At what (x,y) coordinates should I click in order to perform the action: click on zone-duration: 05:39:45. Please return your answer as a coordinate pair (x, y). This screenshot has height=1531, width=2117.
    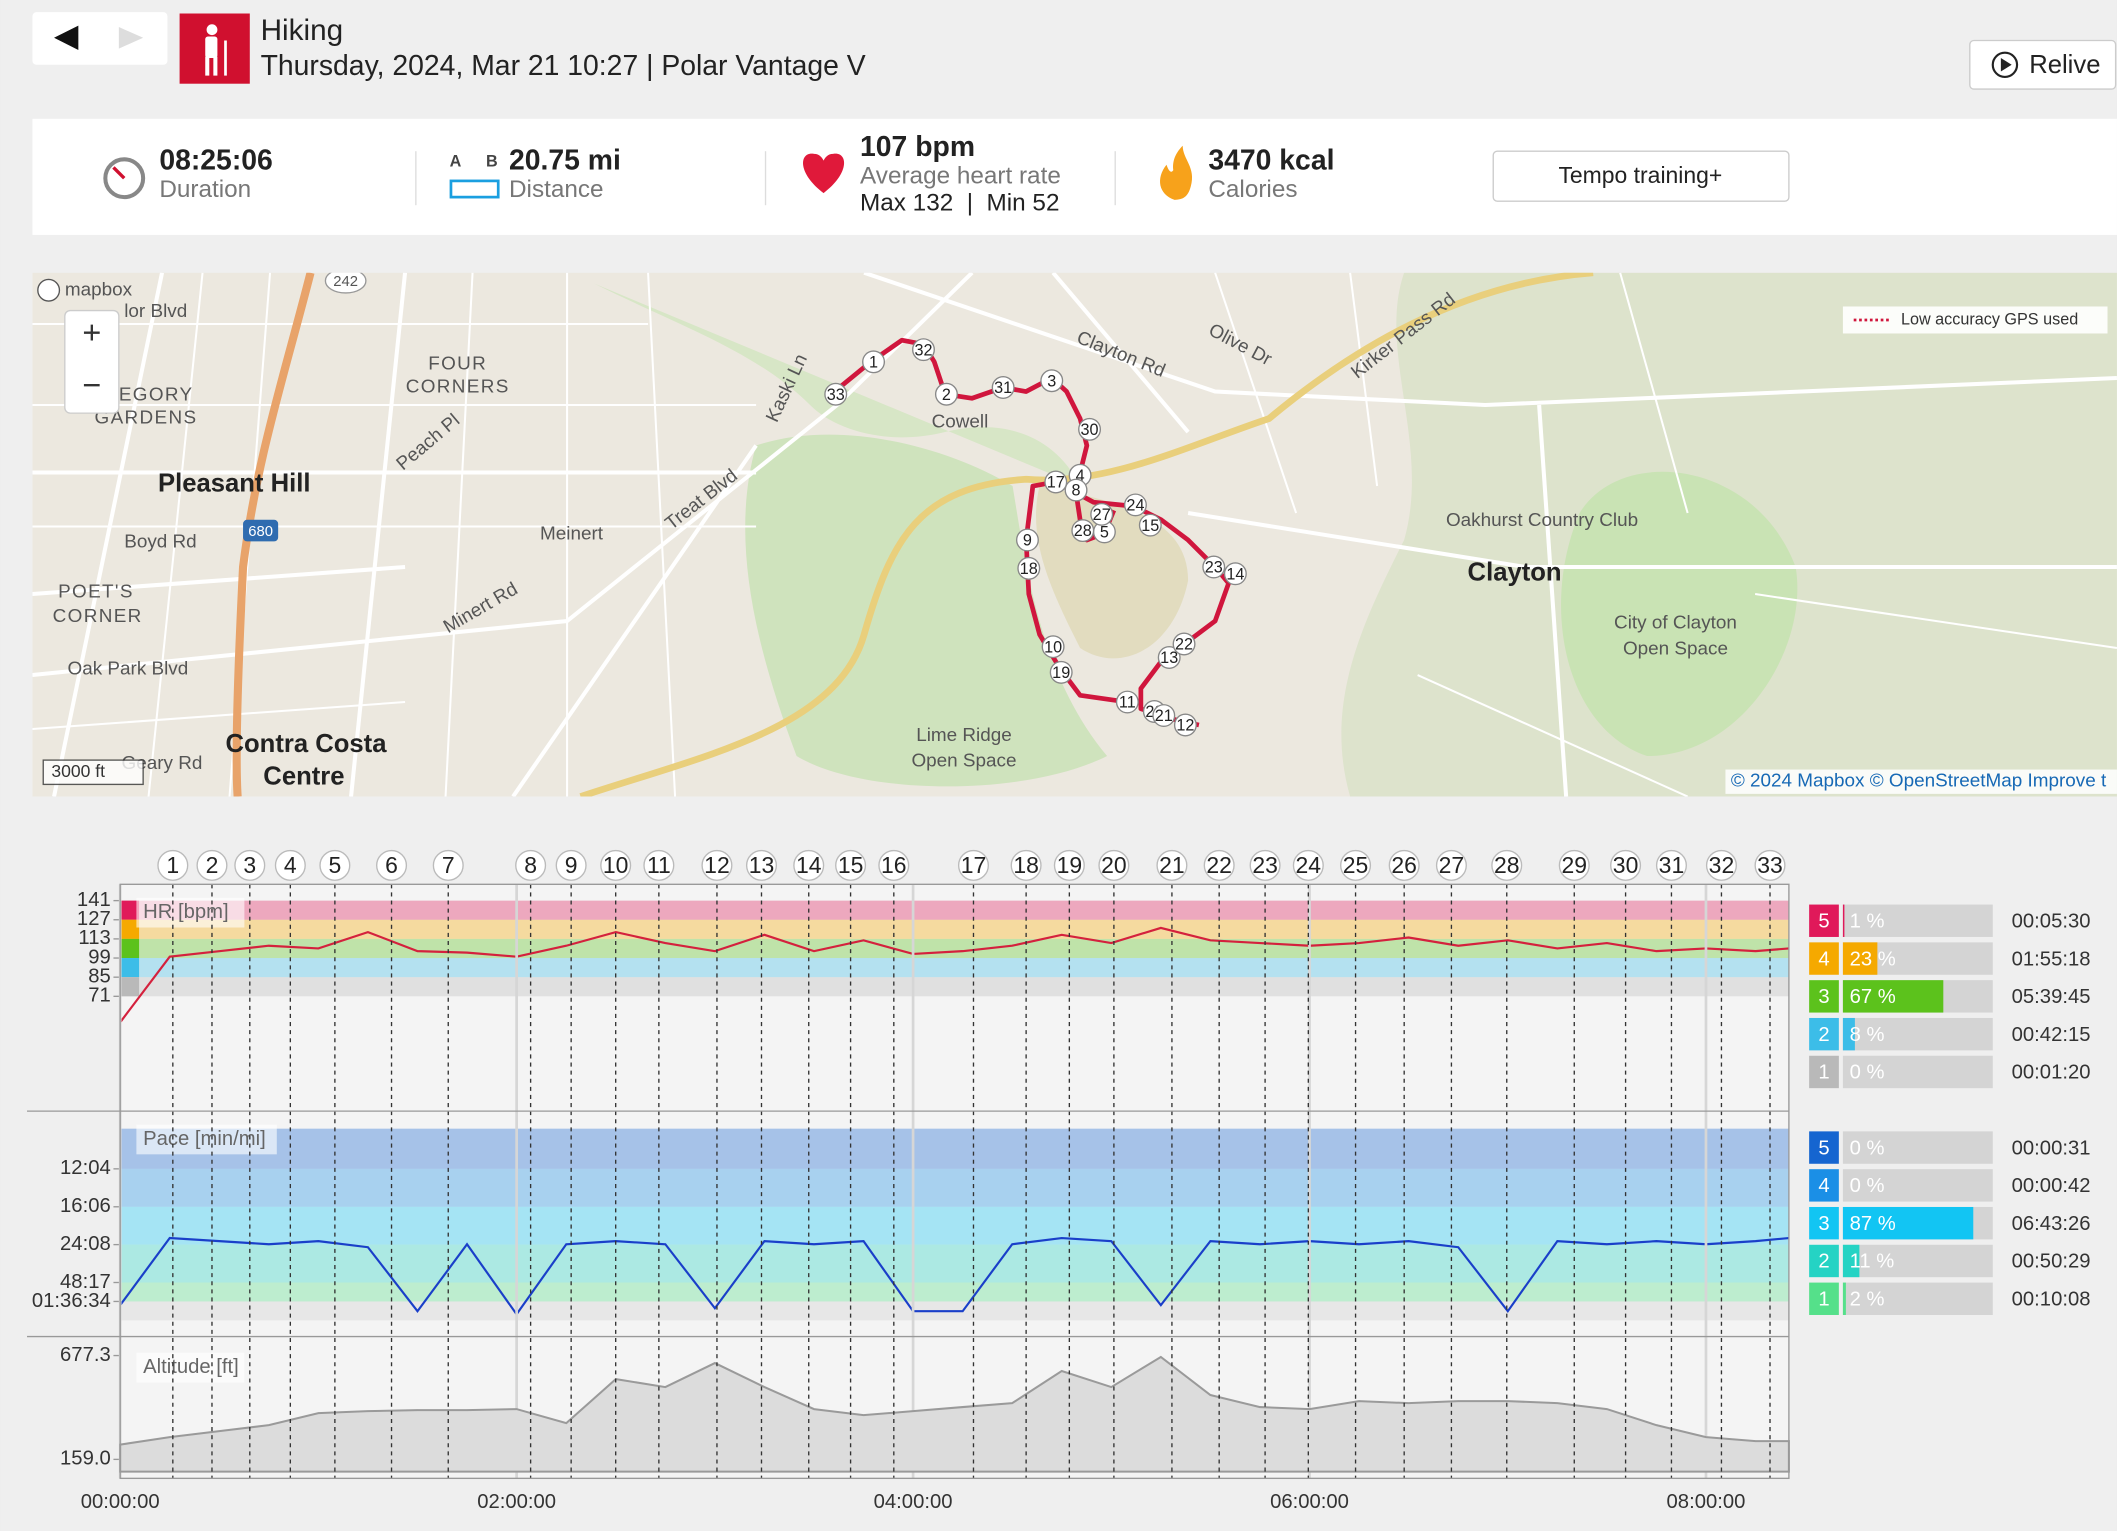
    Looking at the image, I should click on (2051, 997).